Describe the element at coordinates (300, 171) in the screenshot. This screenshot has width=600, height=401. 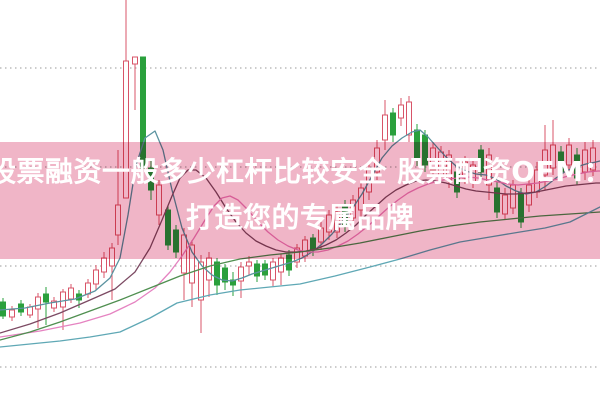
I see `promo-banner-title: 股票融资一般多少杠杆比较安全 股票配资OEM：` at that location.